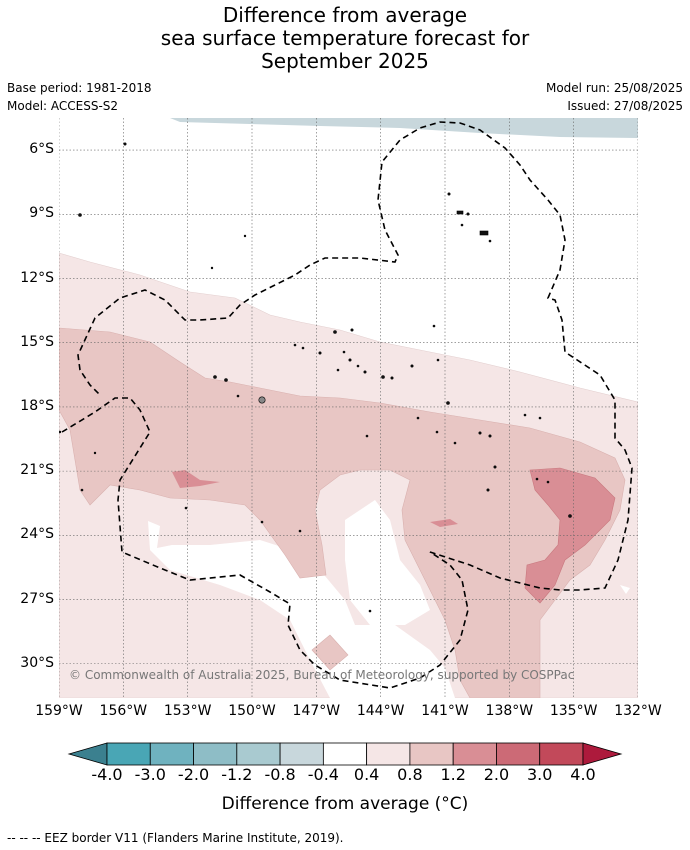 This screenshot has width=690, height=850. What do you see at coordinates (345, 61) in the screenshot?
I see `title-line-3: September 2025` at bounding box center [345, 61].